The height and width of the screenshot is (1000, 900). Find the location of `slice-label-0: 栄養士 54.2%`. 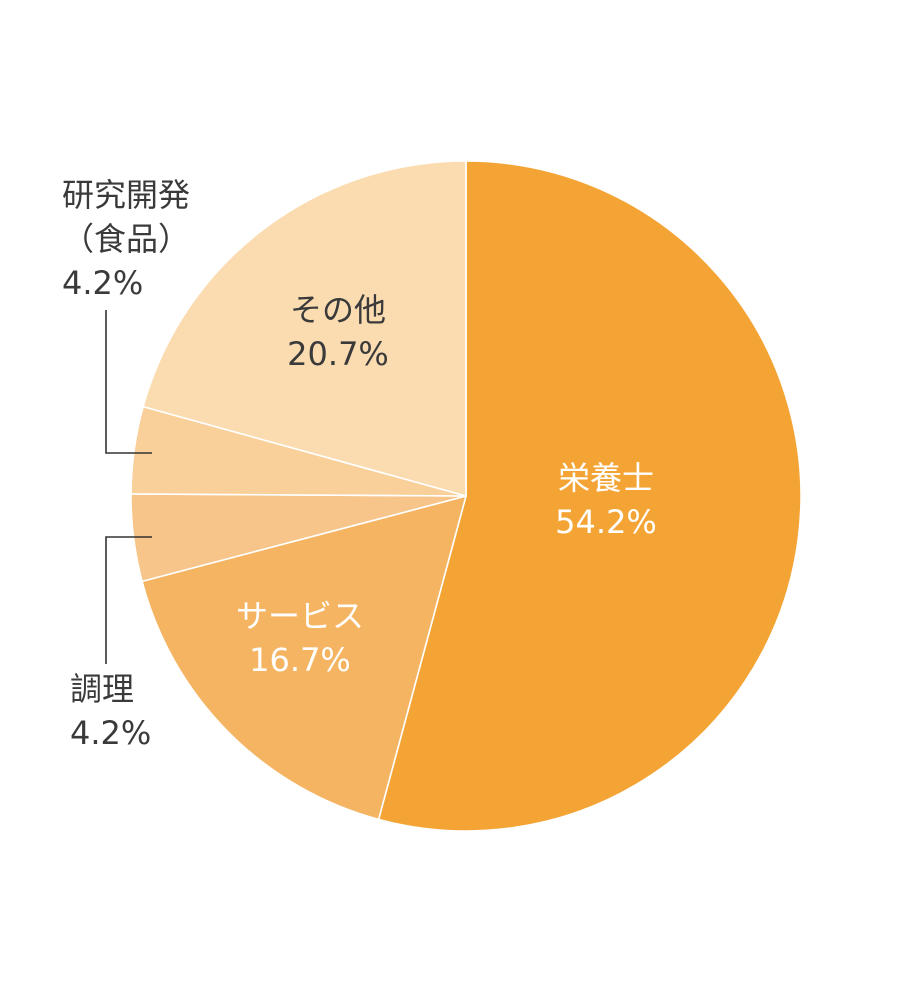

slice-label-0: 栄養士 54.2% is located at coordinates (606, 500).